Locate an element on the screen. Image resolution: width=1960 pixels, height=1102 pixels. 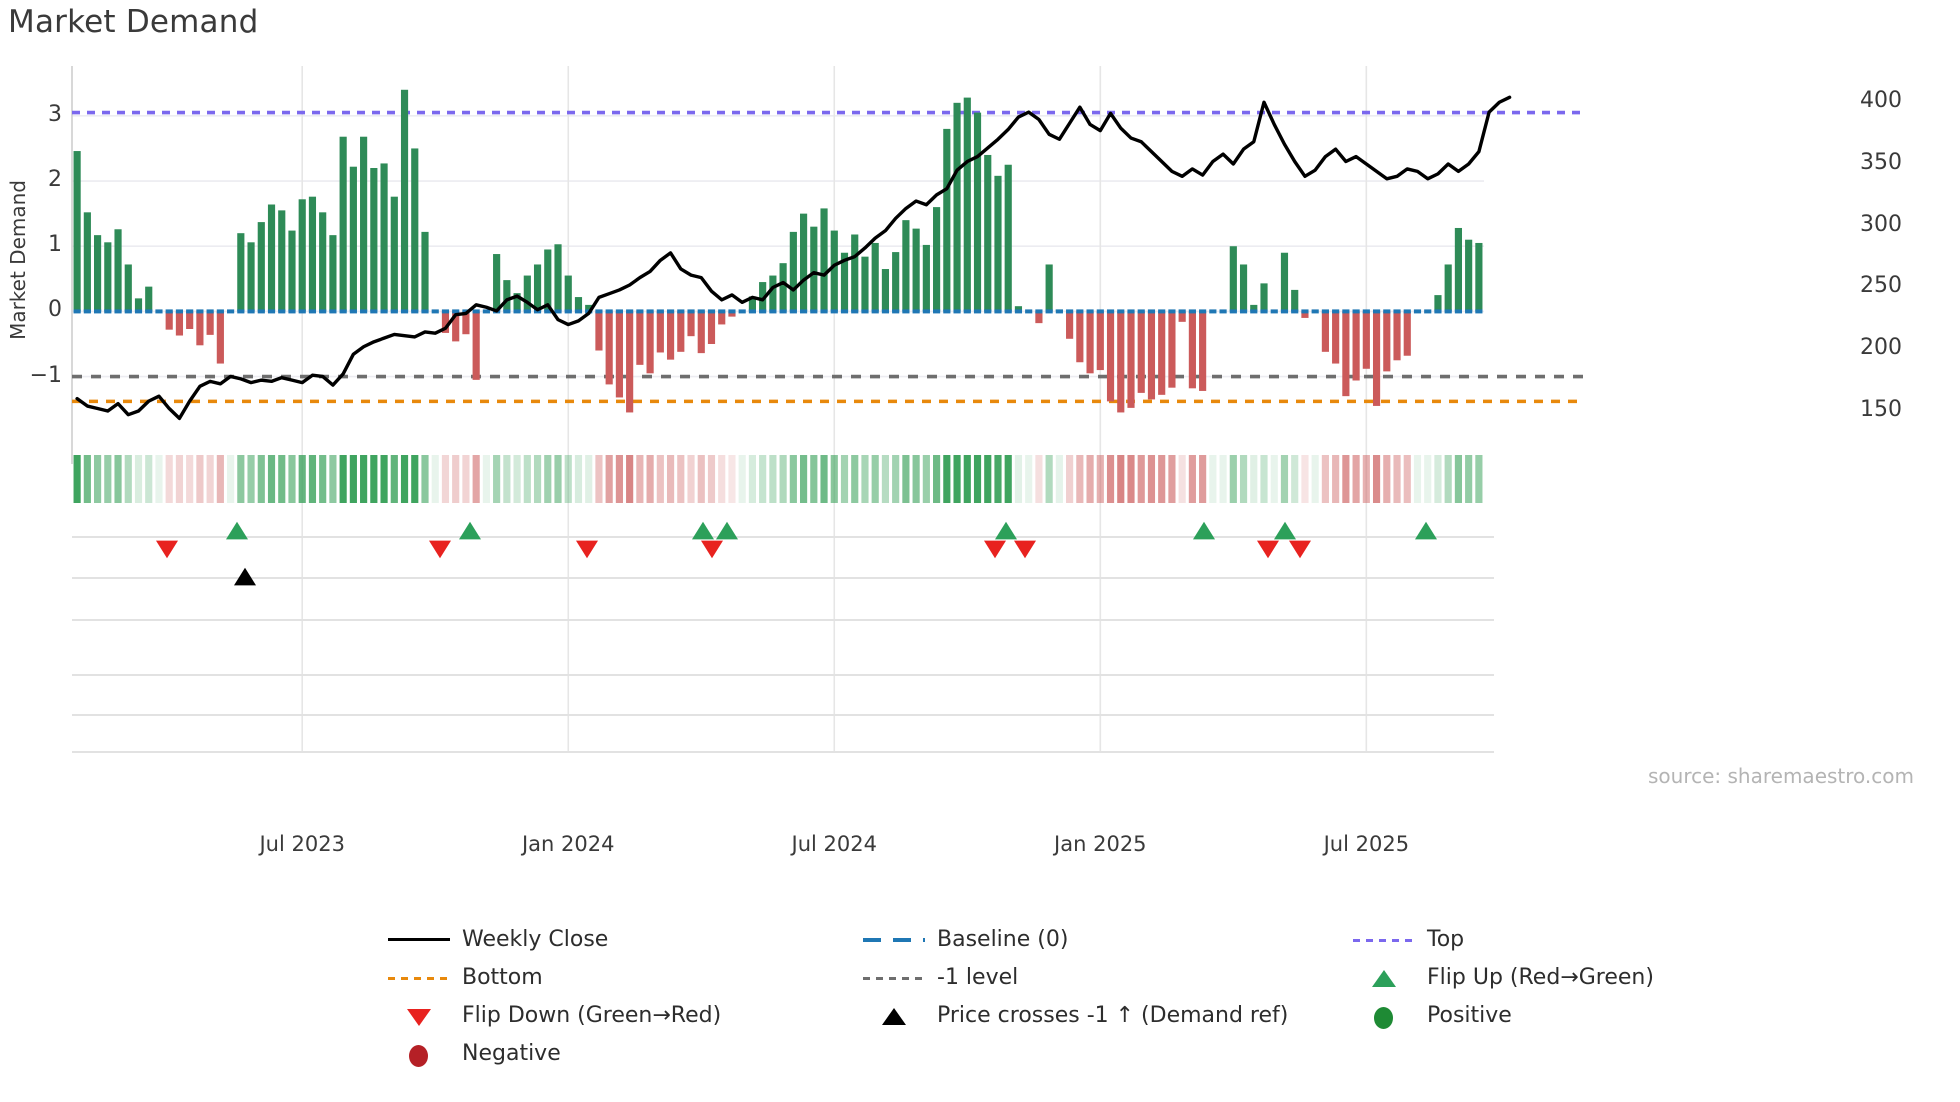
y-tick-right: 200 is located at coordinates (1881, 348).